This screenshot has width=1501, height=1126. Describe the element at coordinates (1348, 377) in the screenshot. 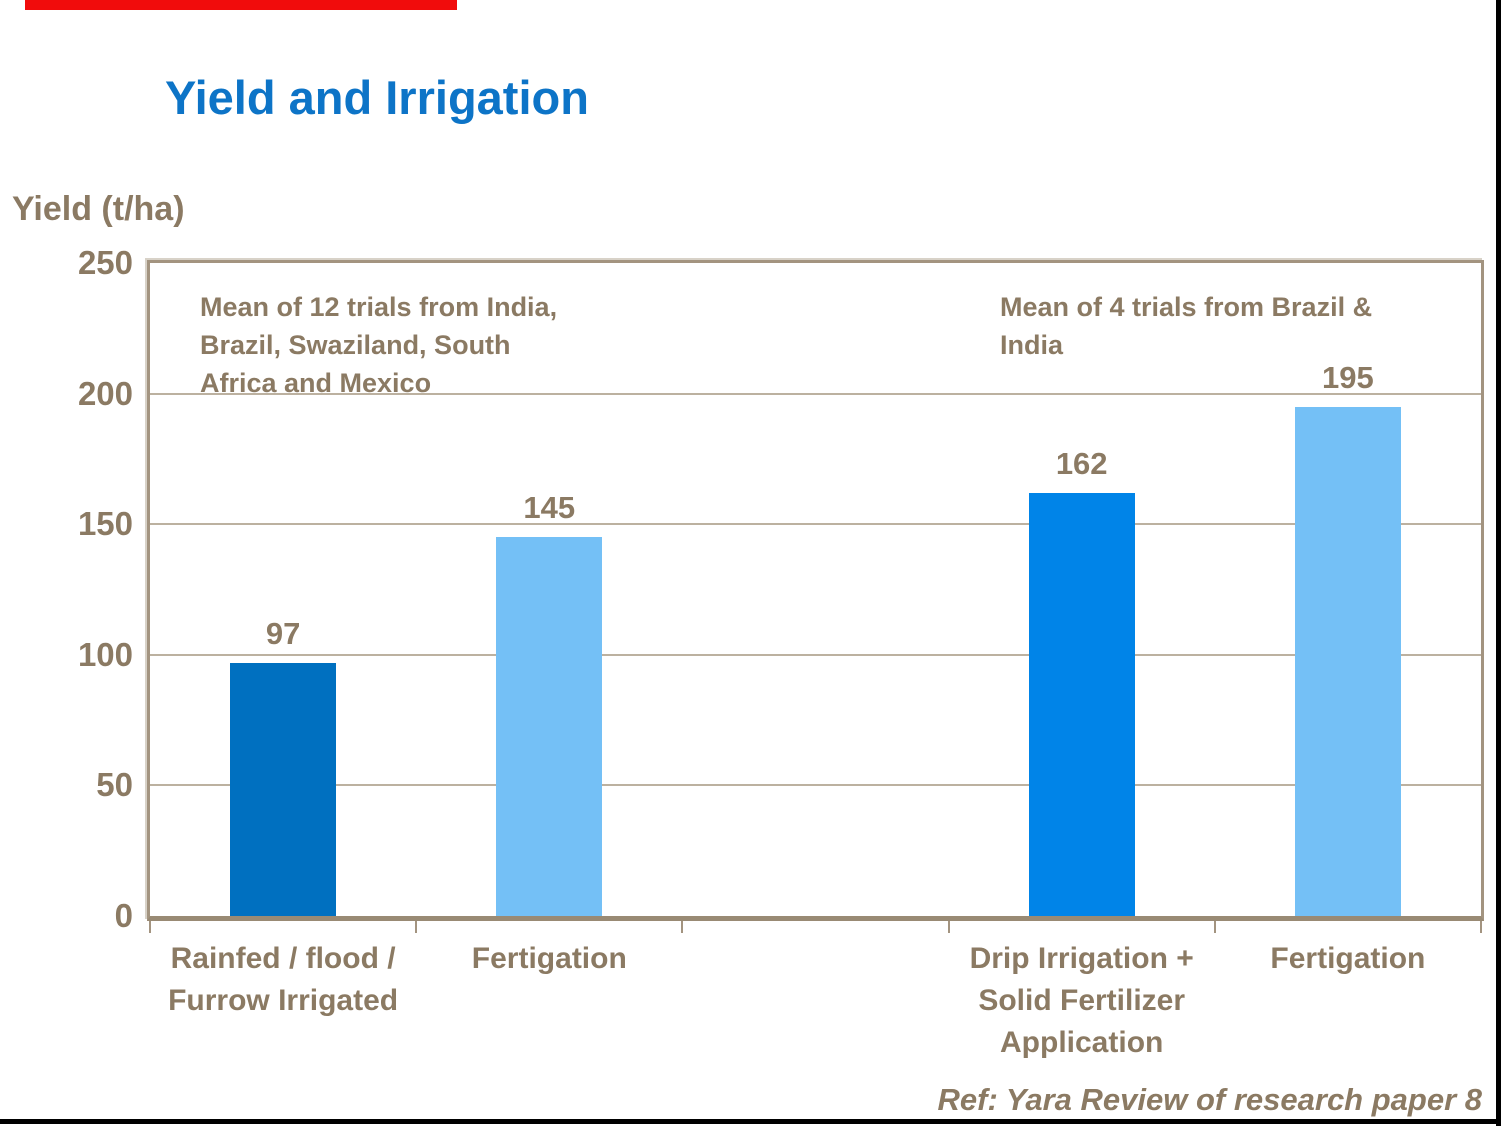

I see `bar-value-label: 195` at that location.